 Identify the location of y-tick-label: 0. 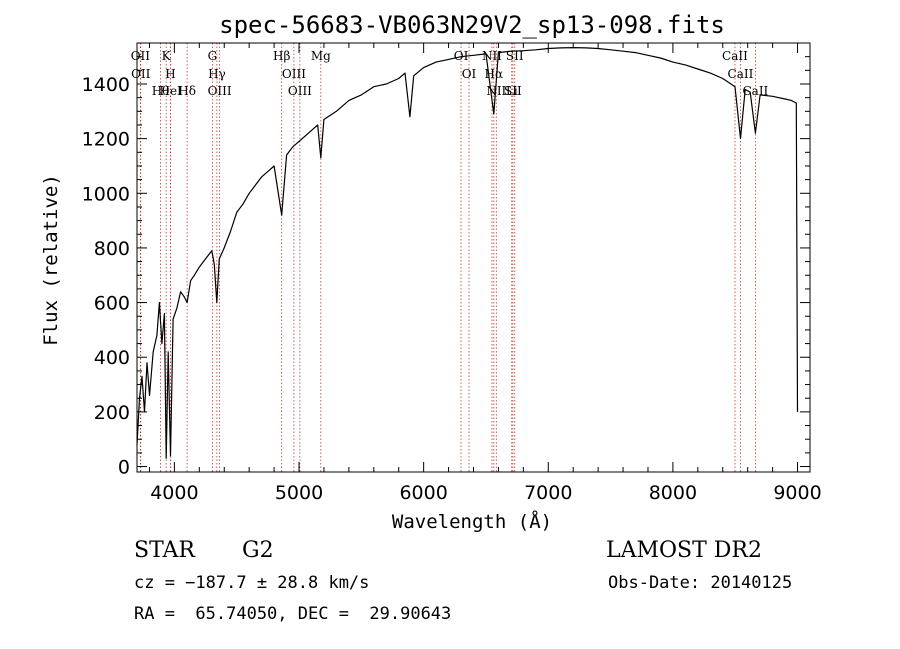
(124, 468).